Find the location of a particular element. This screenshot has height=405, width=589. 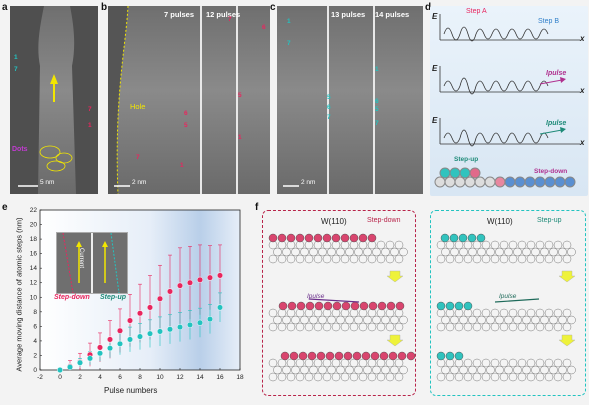

panel-d-energy-2: E is located at coordinates (435, 68).